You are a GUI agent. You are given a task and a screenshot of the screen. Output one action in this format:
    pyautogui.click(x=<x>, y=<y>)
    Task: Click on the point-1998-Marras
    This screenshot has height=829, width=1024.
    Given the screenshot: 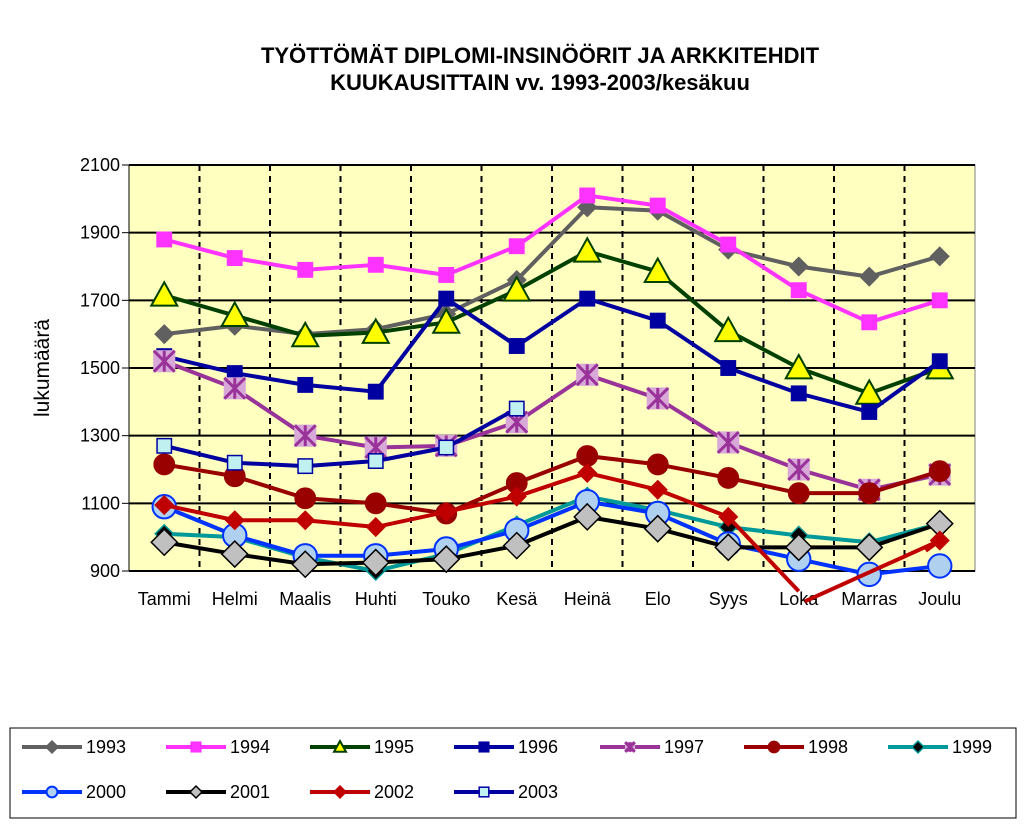 What is the action you would take?
    pyautogui.click(x=869, y=493)
    